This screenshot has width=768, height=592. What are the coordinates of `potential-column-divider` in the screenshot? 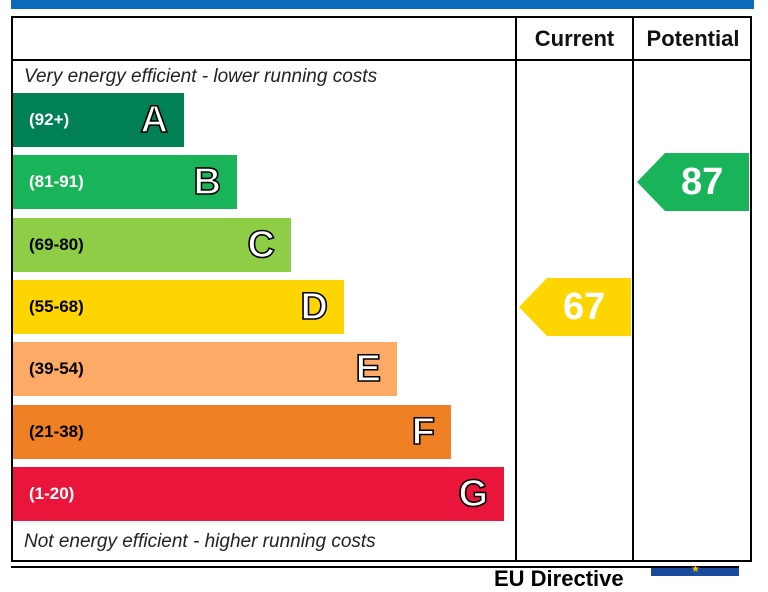 It's located at (633, 289).